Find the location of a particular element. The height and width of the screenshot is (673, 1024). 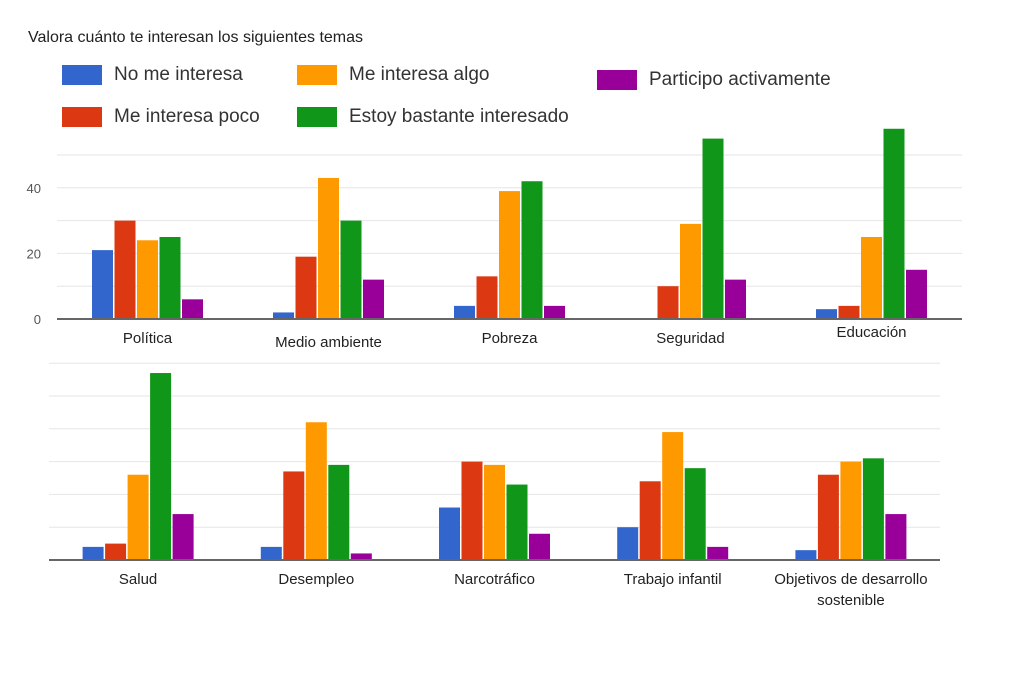

x-category-label: Educación is located at coordinates (871, 332).